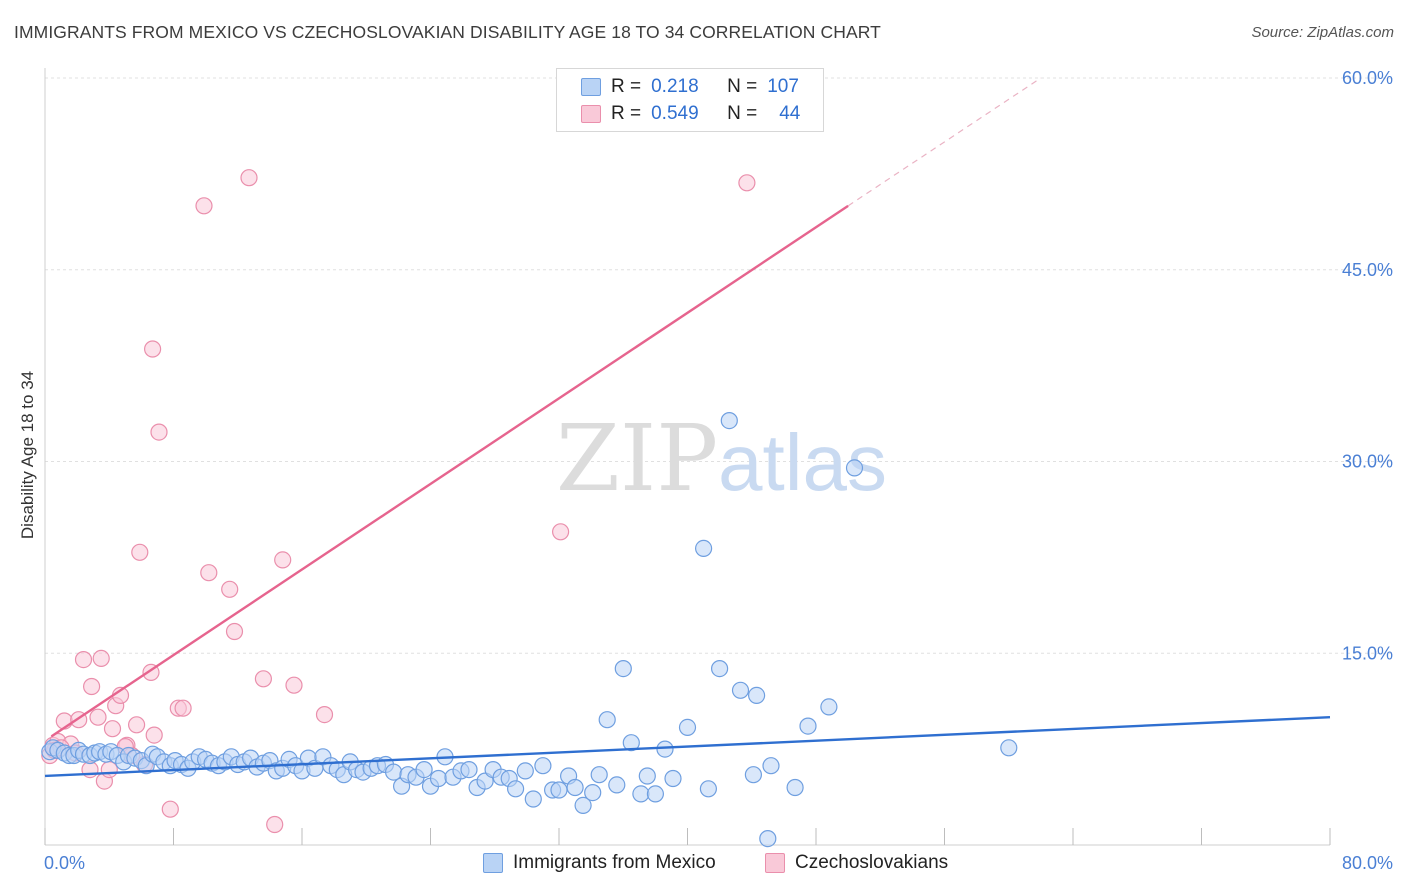 The width and height of the screenshot is (1406, 892). What do you see at coordinates (637, 458) in the screenshot?
I see `watermark-zip: ZIP` at bounding box center [637, 458].